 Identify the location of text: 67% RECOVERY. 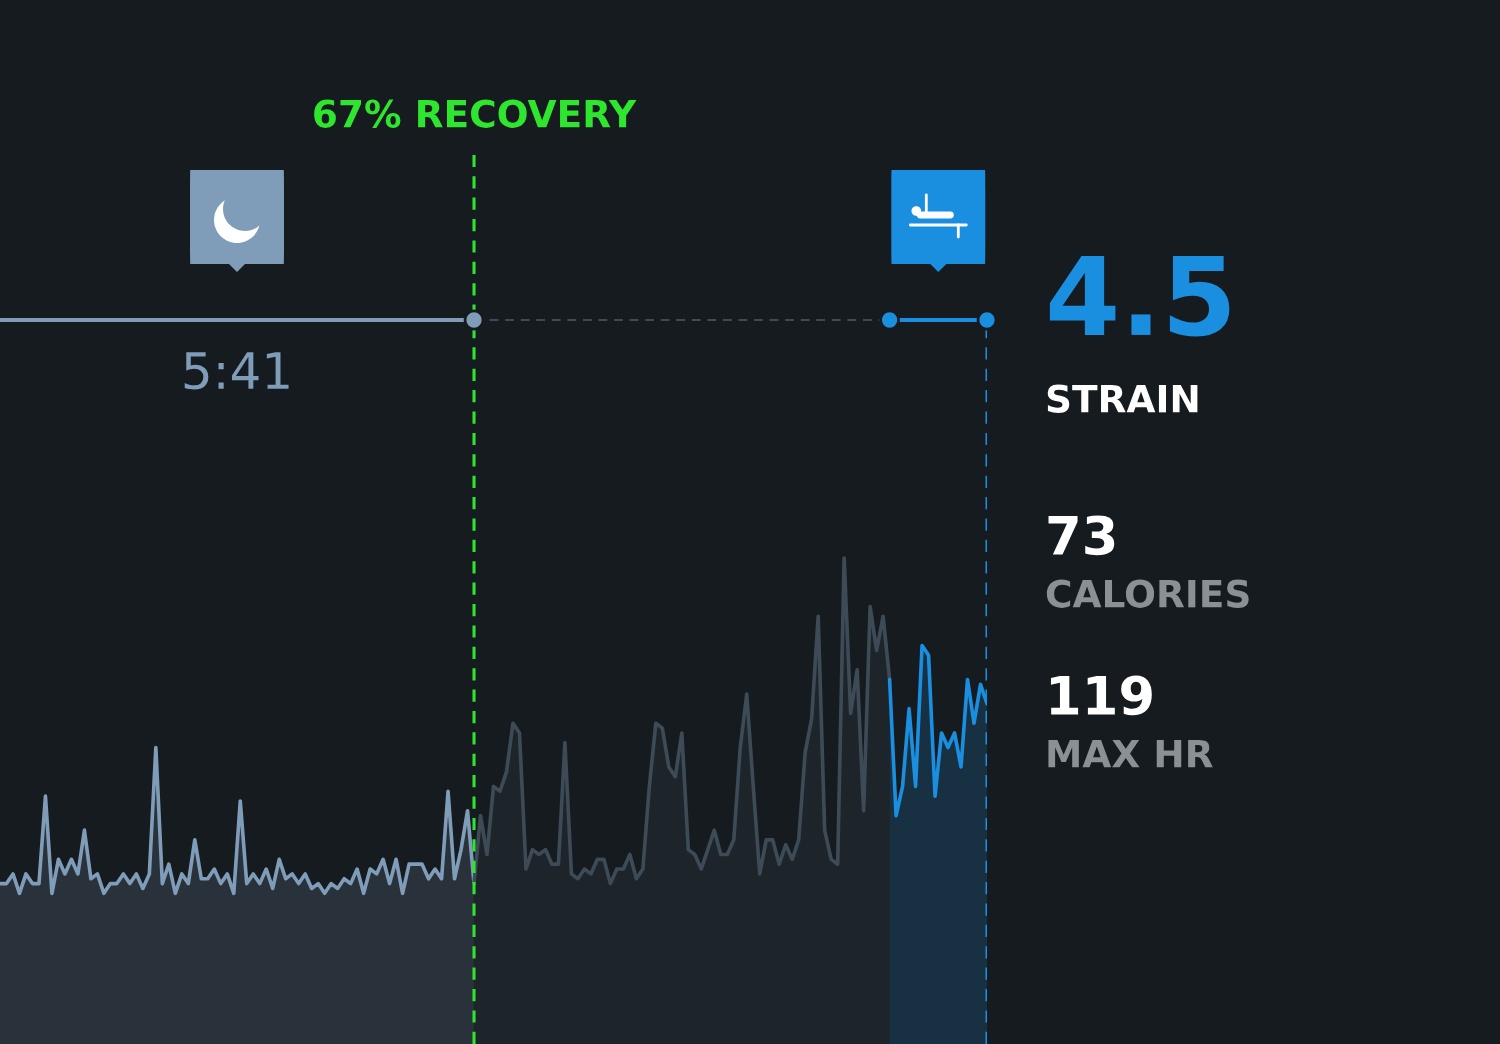
(475, 113).